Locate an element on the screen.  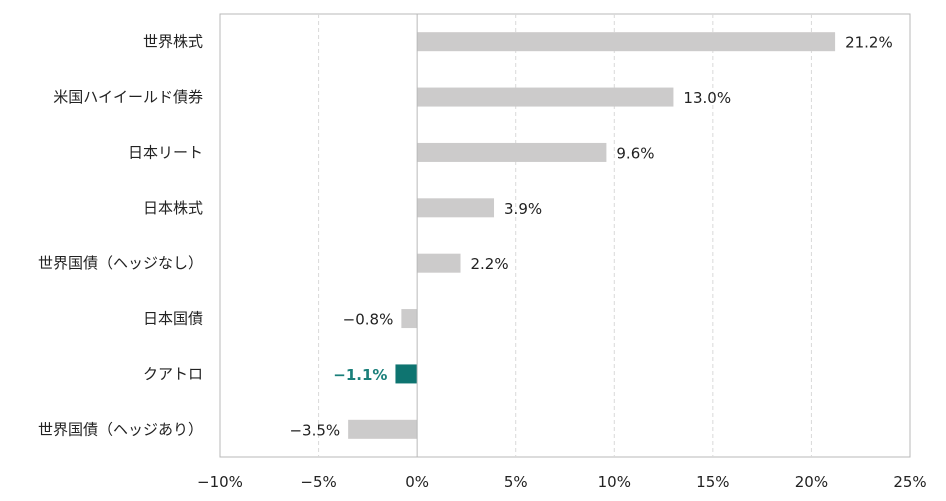
category-label: 日本株式 is located at coordinates (173, 208).